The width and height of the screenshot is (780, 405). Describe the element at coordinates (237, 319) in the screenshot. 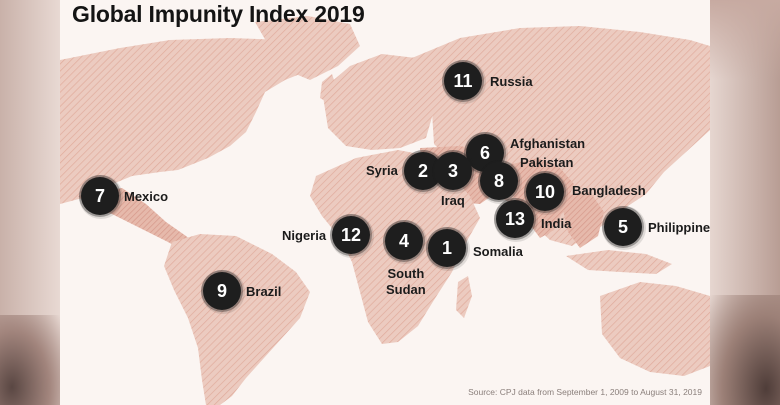

I see `south-america-landmass` at that location.